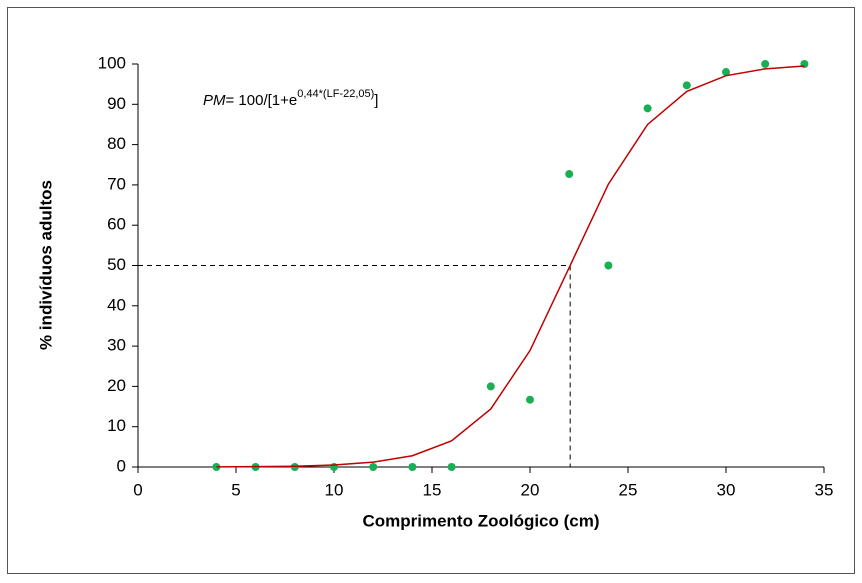  I want to click on x-tick-label: 15, so click(432, 489).